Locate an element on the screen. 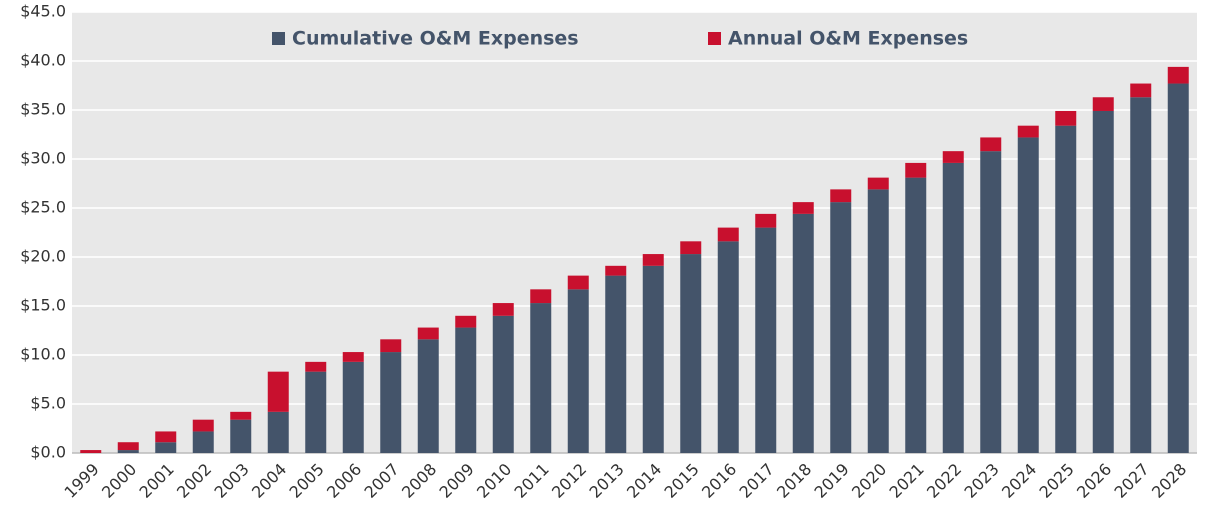 This screenshot has height=517, width=1205. x-tick-label: 2002 is located at coordinates (194, 481).